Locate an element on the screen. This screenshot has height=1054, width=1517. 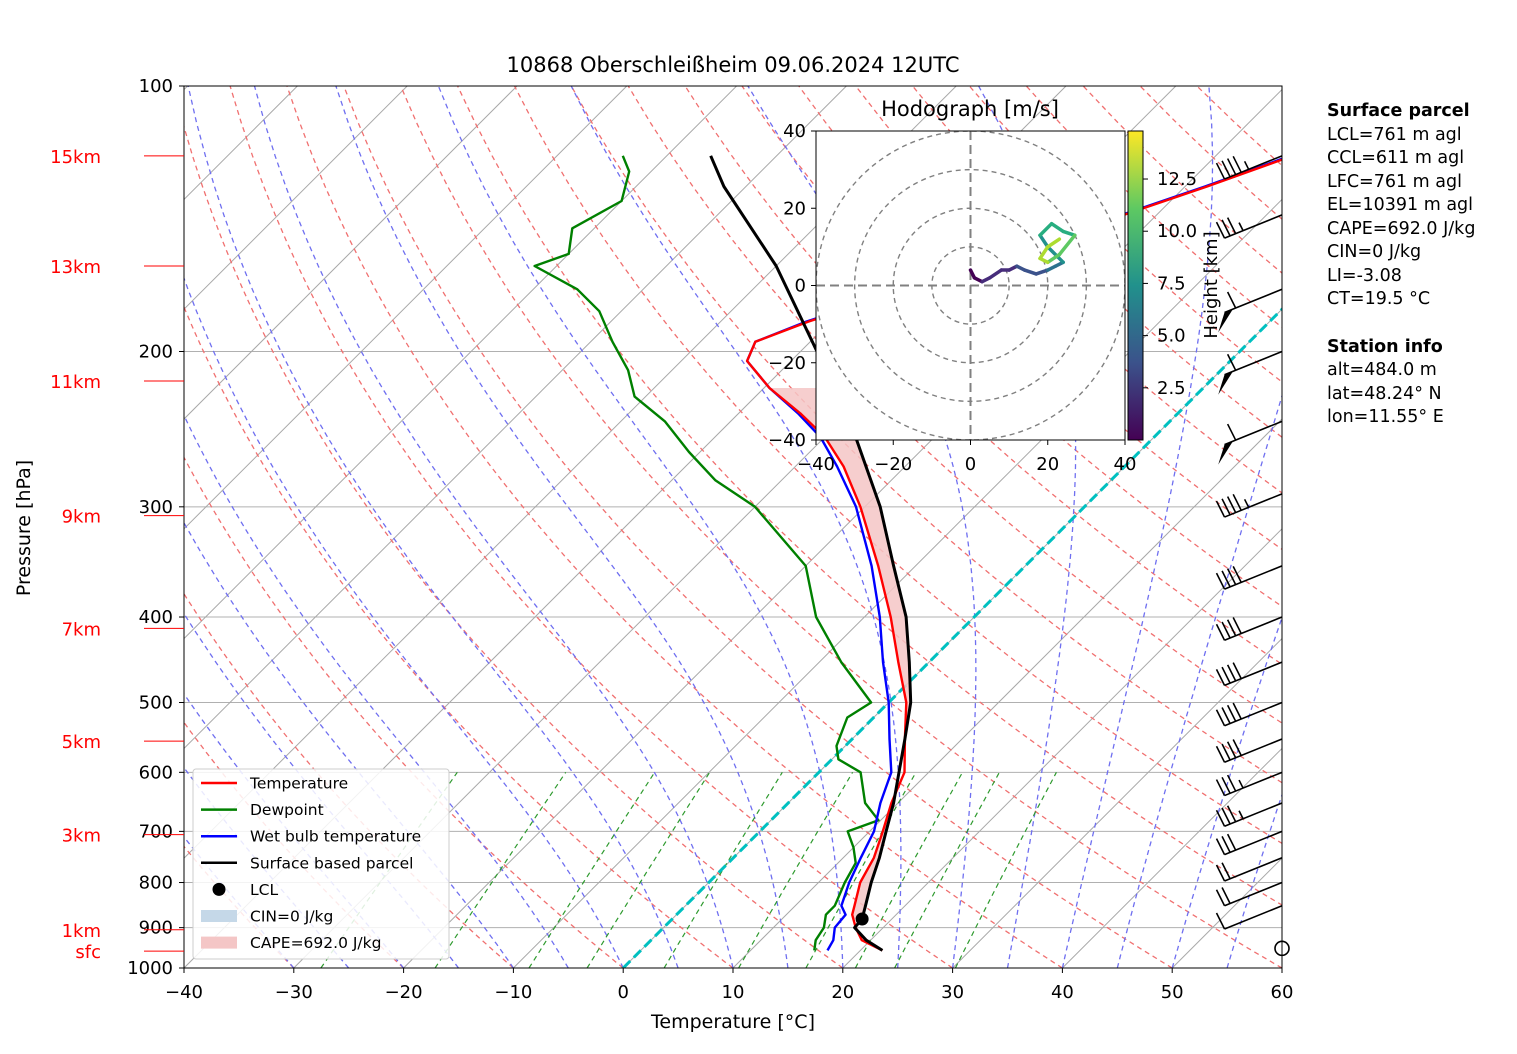
surface-line: CT=19.5 °C is located at coordinates (1379, 299).